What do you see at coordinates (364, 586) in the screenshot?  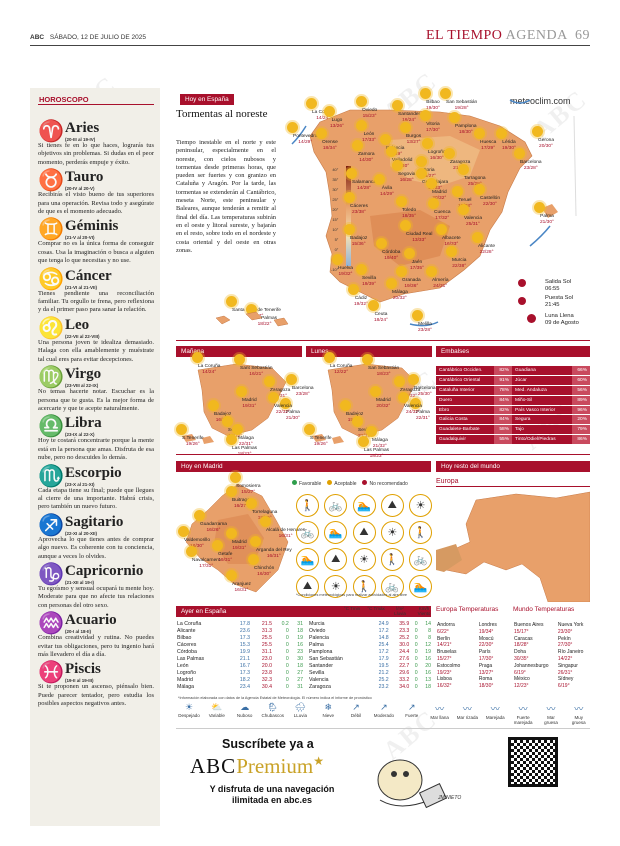 I see `activity-row: ⛰ ☀ 🚶 🚲 🏊` at bounding box center [364, 586].